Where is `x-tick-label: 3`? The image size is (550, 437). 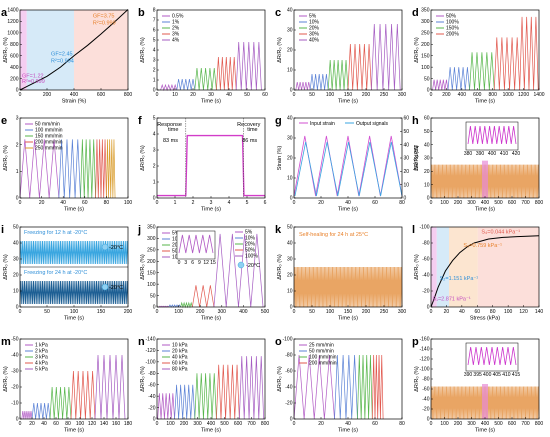
x-tick-label: 3 is located at coordinates (211, 203).